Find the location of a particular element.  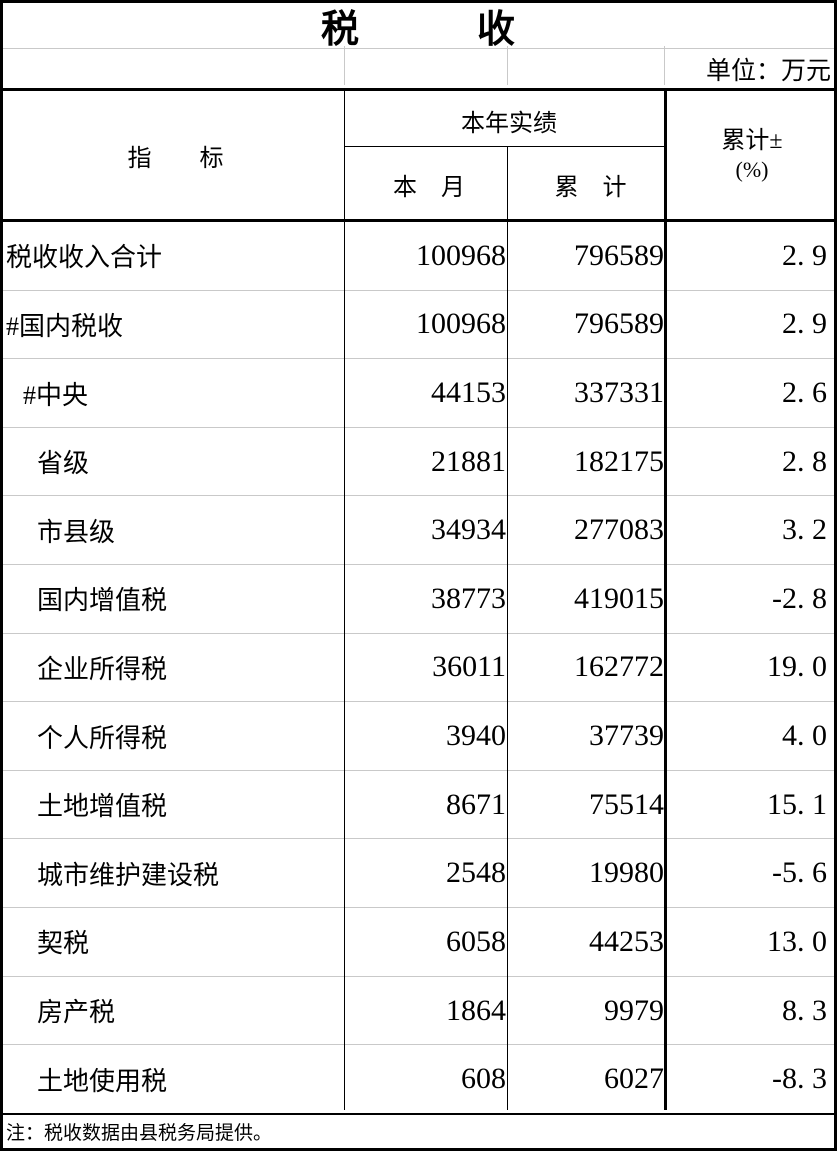

row-cumulative-value: 6027 is located at coordinates (634, 1079).